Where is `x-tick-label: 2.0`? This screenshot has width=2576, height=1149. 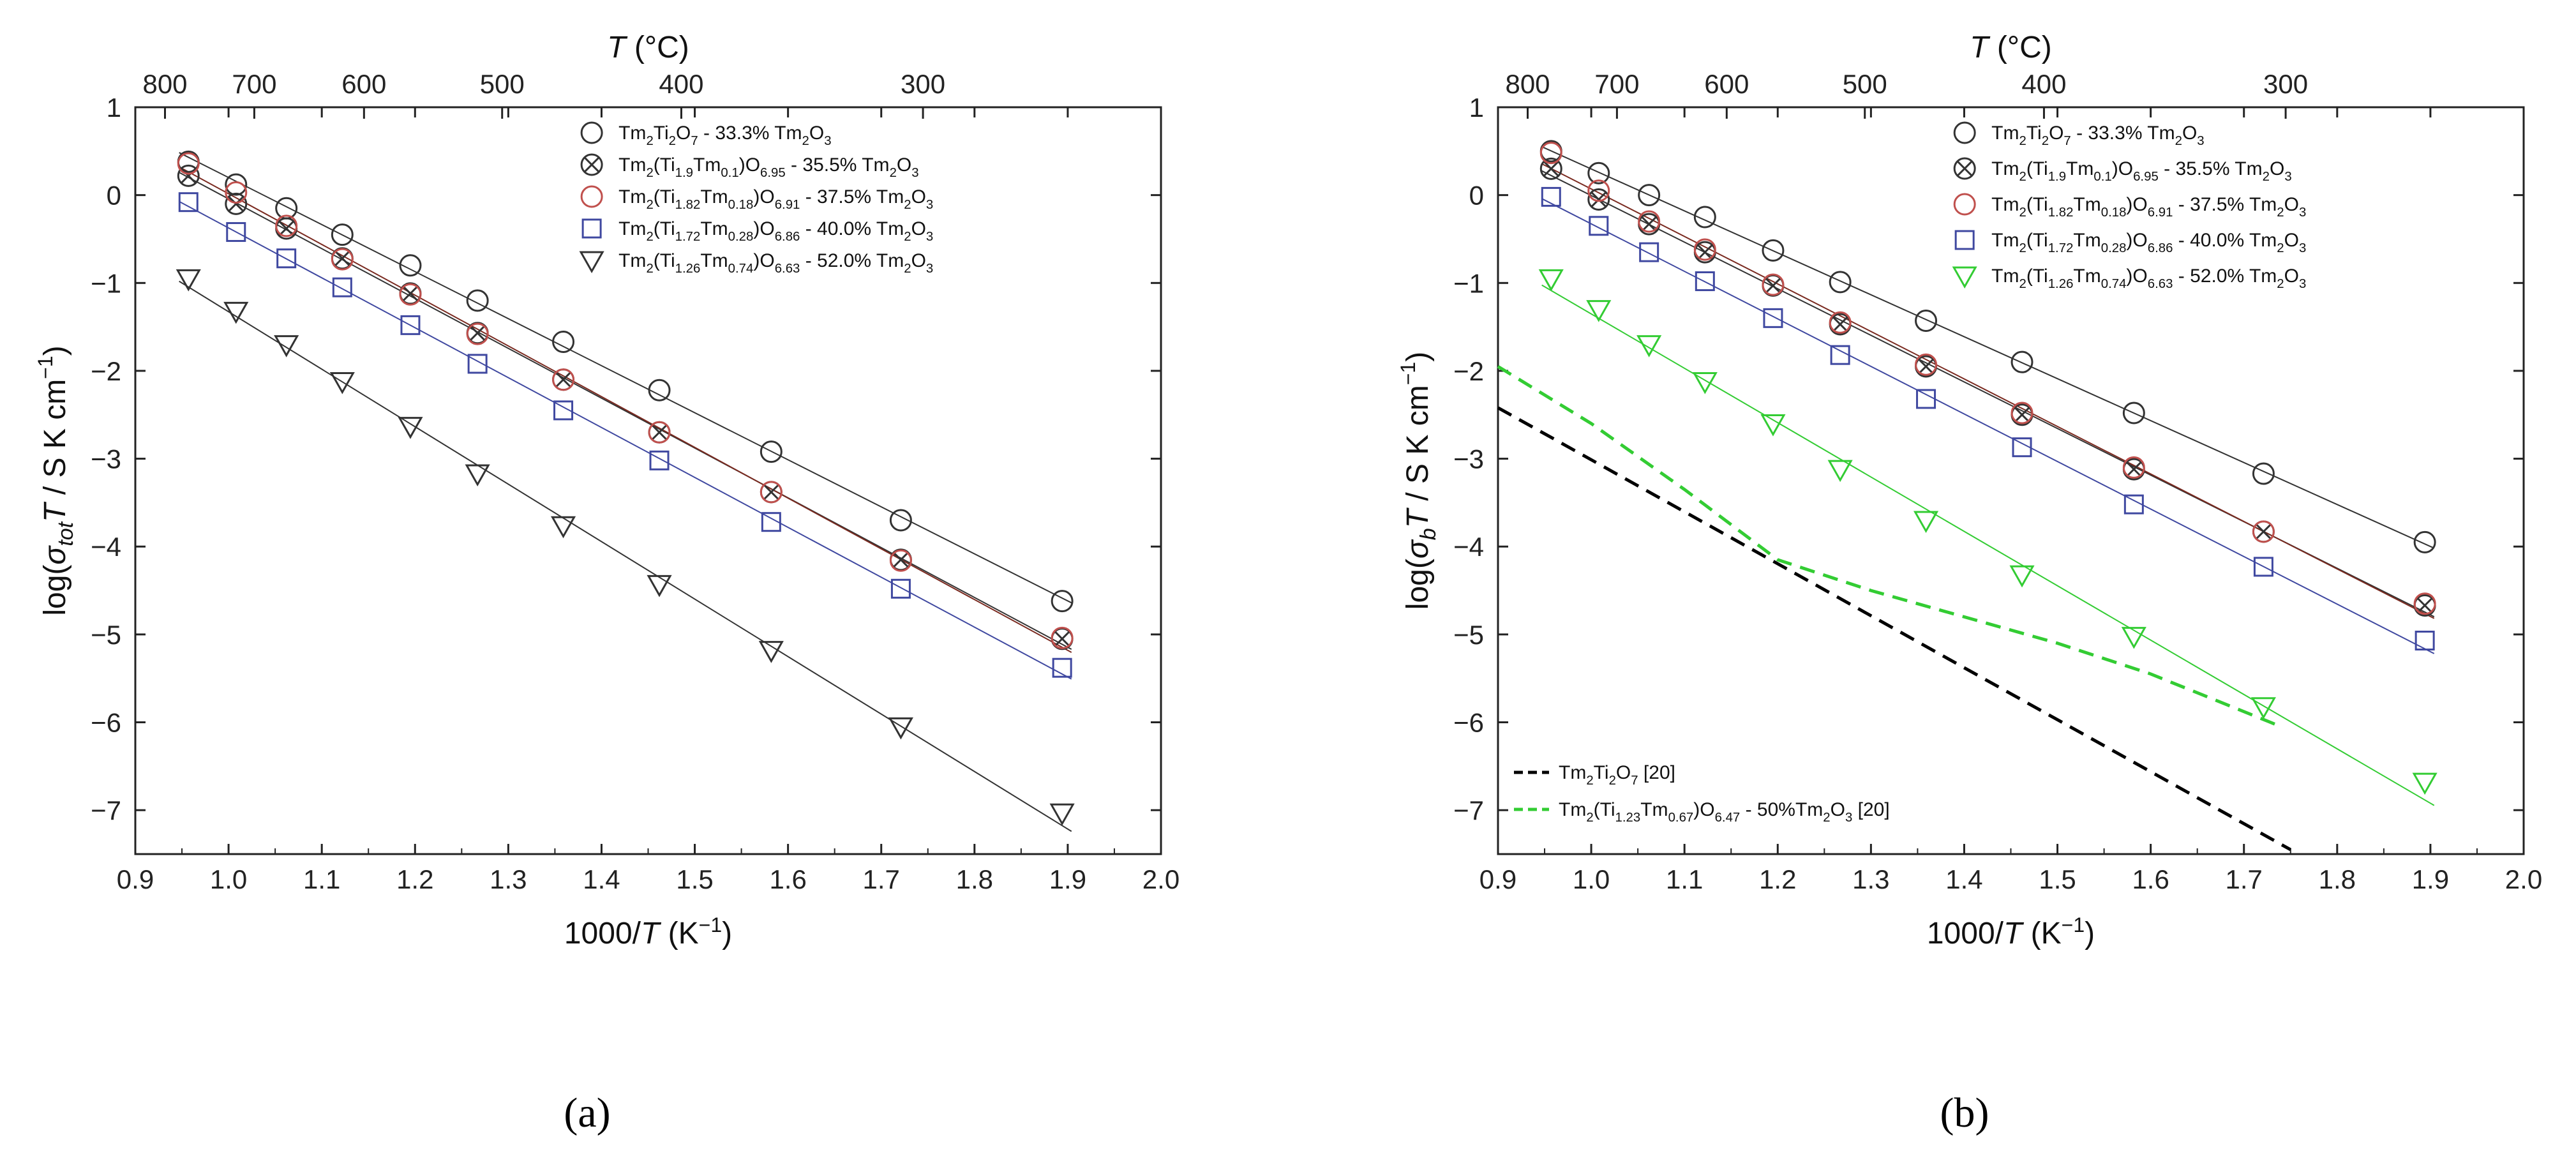
x-tick-label: 2.0 is located at coordinates (2523, 879).